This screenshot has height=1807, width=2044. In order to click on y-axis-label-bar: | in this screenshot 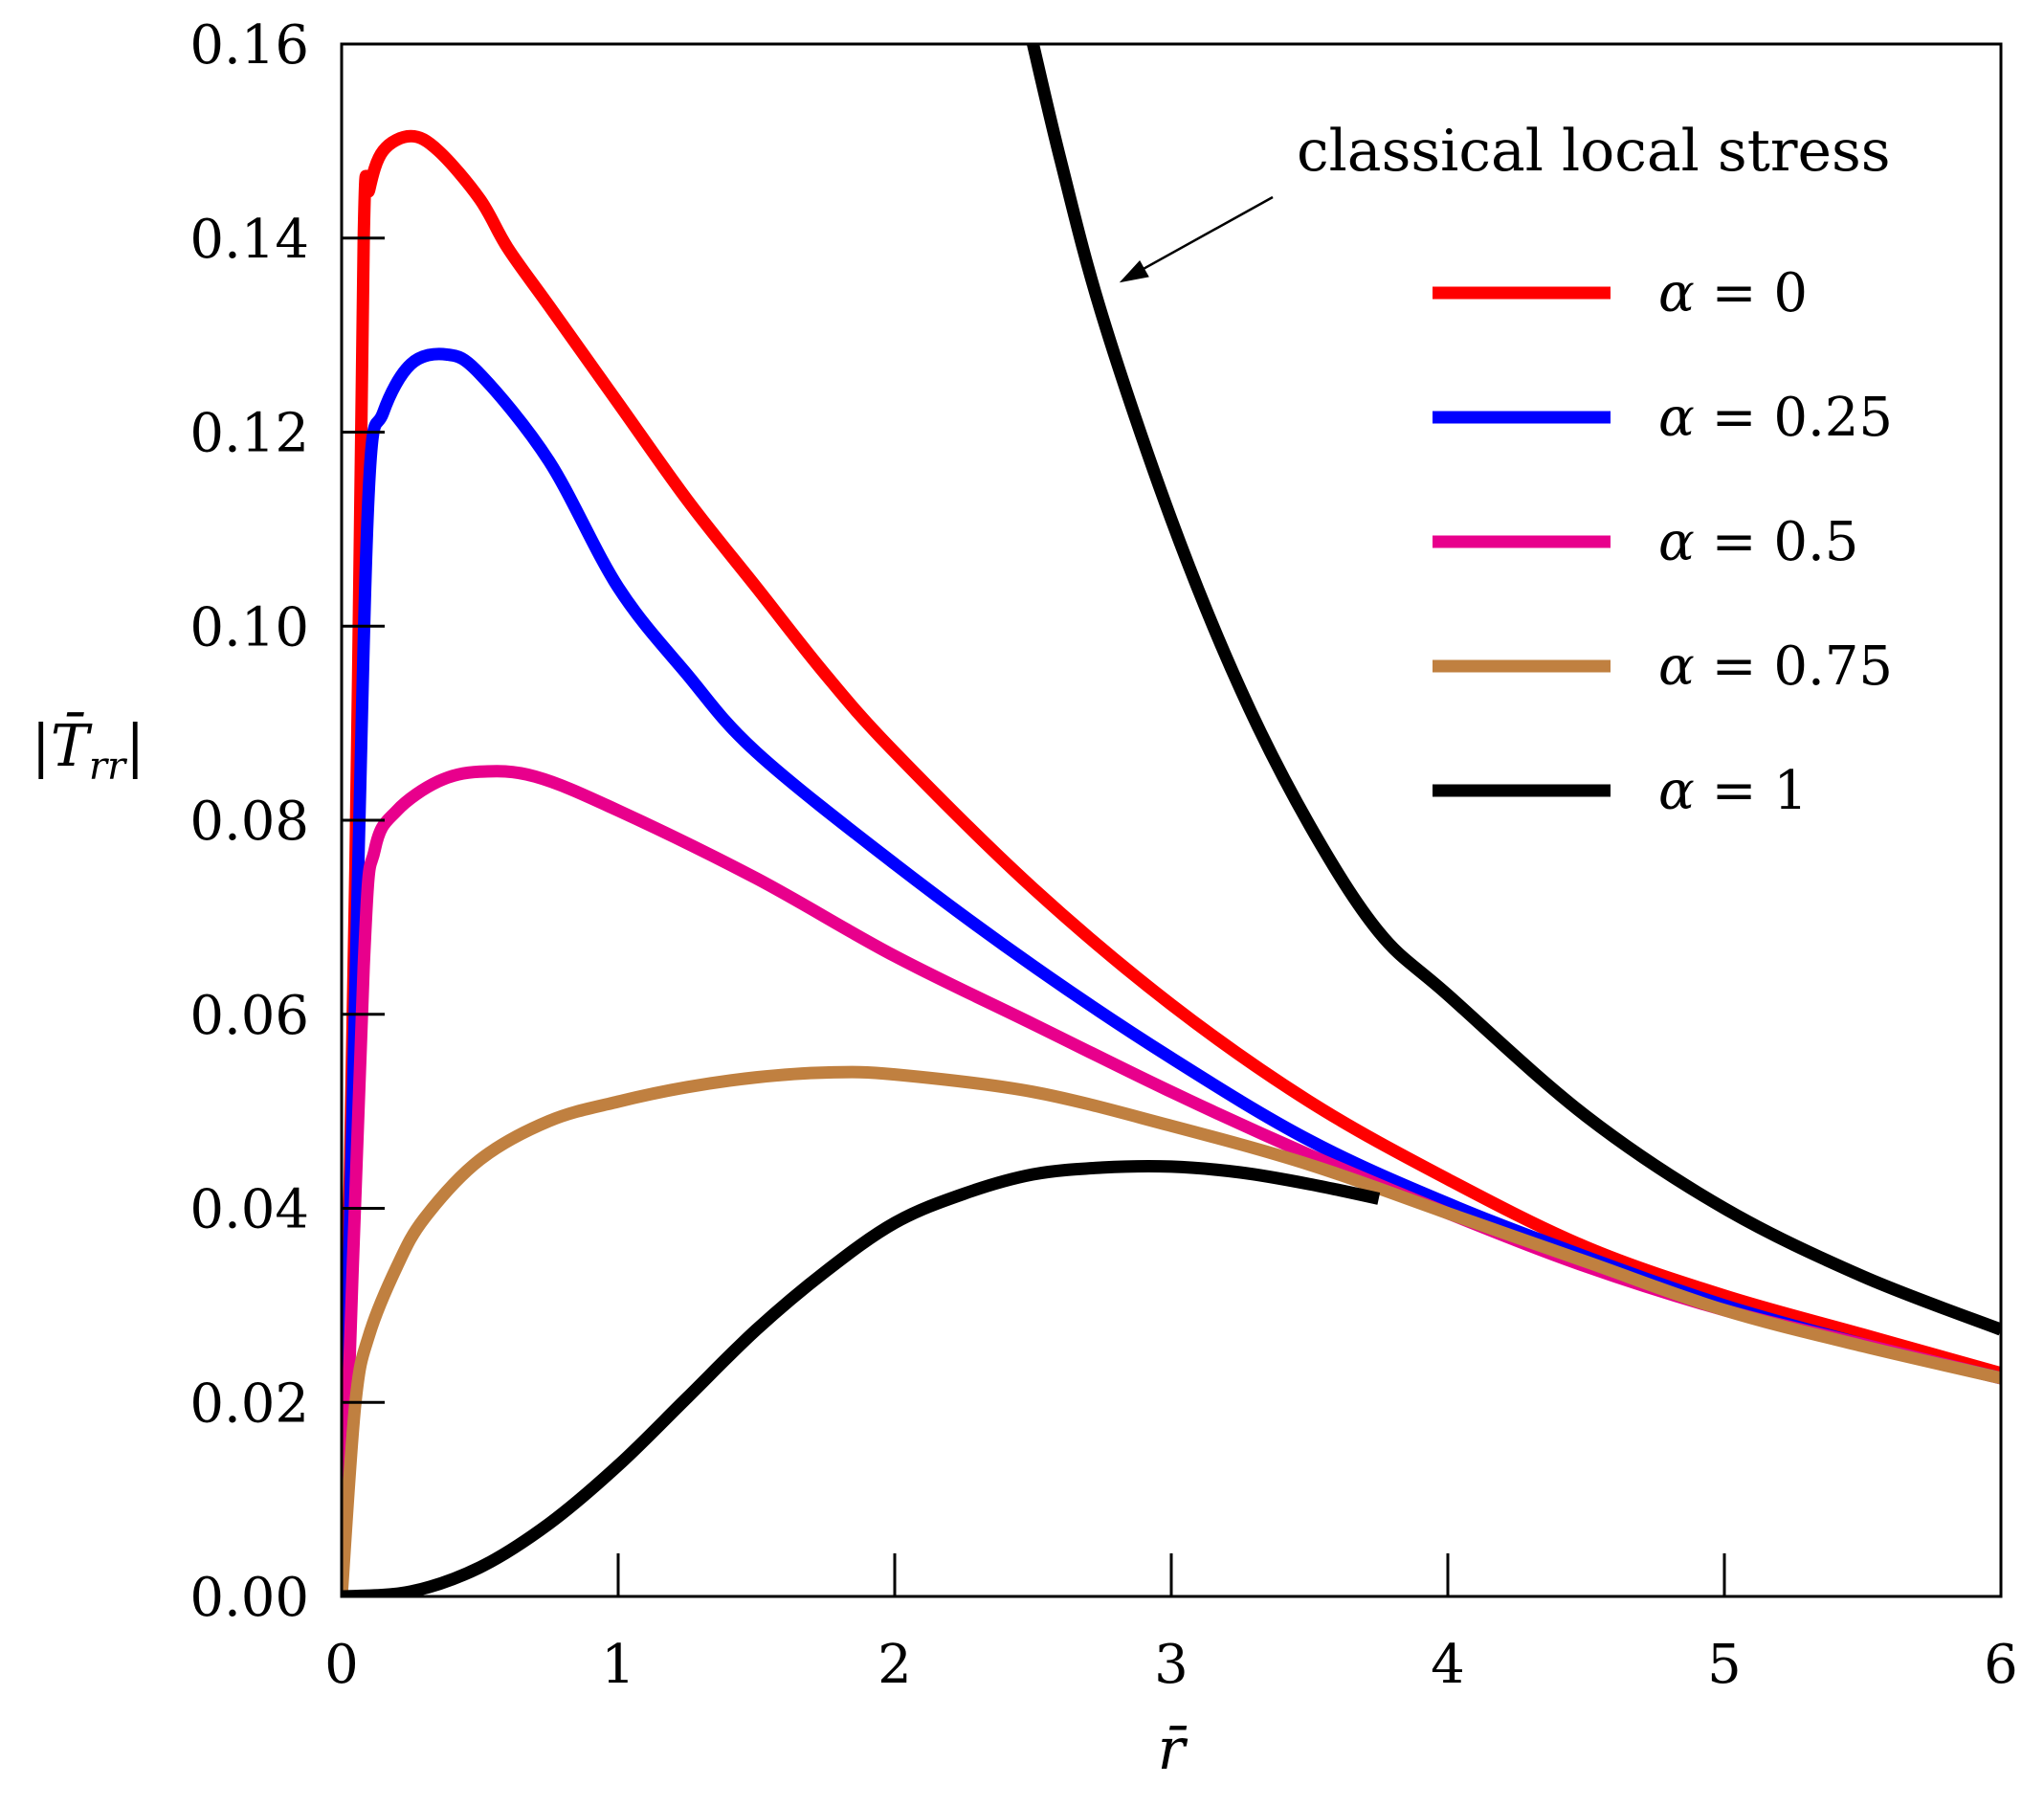, I will do `click(134, 746)`.